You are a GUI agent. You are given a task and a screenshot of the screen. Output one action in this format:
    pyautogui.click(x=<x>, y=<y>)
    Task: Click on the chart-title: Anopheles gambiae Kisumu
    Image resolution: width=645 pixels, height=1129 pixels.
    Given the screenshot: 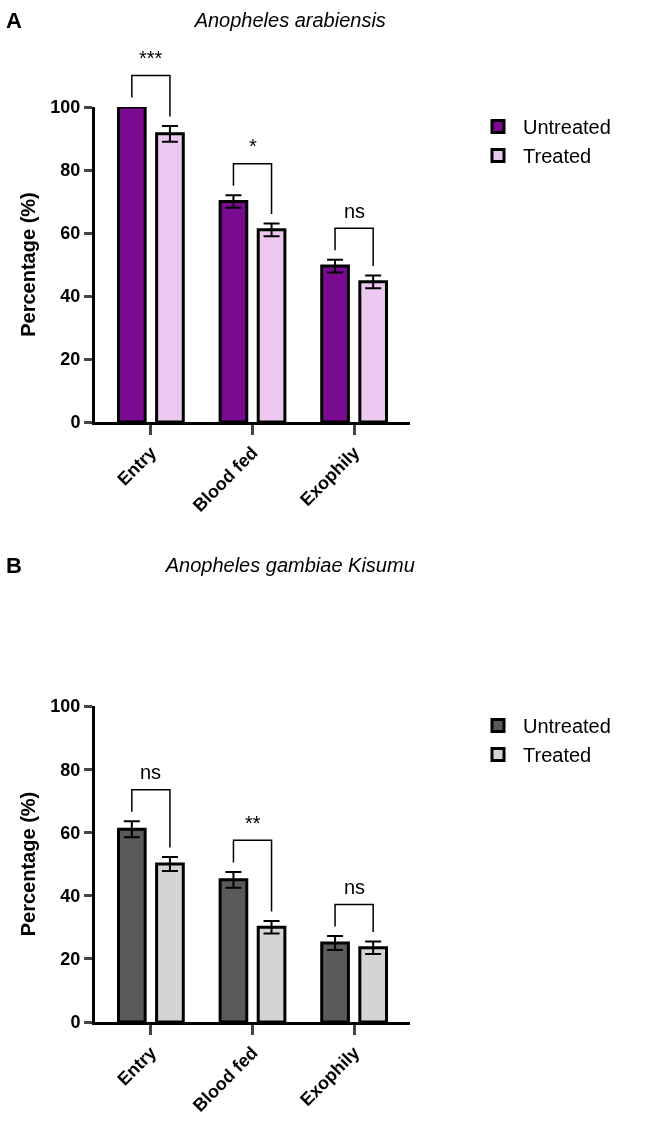 What is the action you would take?
    pyautogui.click(x=289, y=565)
    